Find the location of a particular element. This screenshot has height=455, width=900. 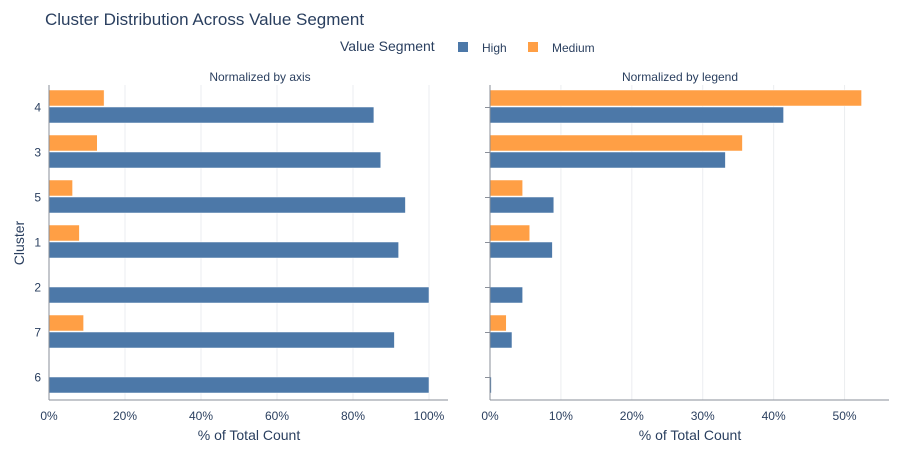

panel-2-x-tick-label-2: 20% is located at coordinates (632, 416).